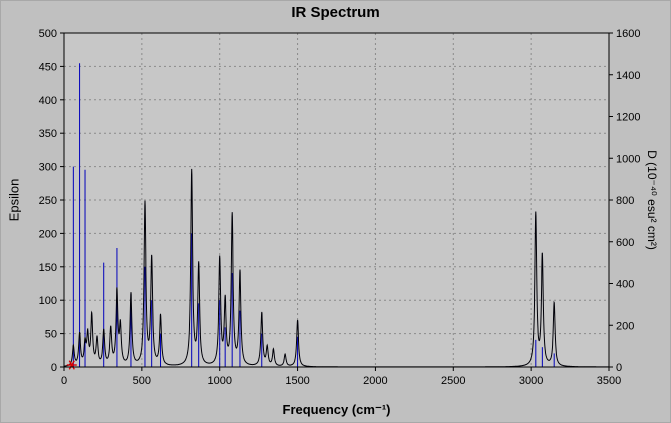 The image size is (671, 423). What do you see at coordinates (619, 368) in the screenshot?
I see `y-right-tick-label: 0` at bounding box center [619, 368].